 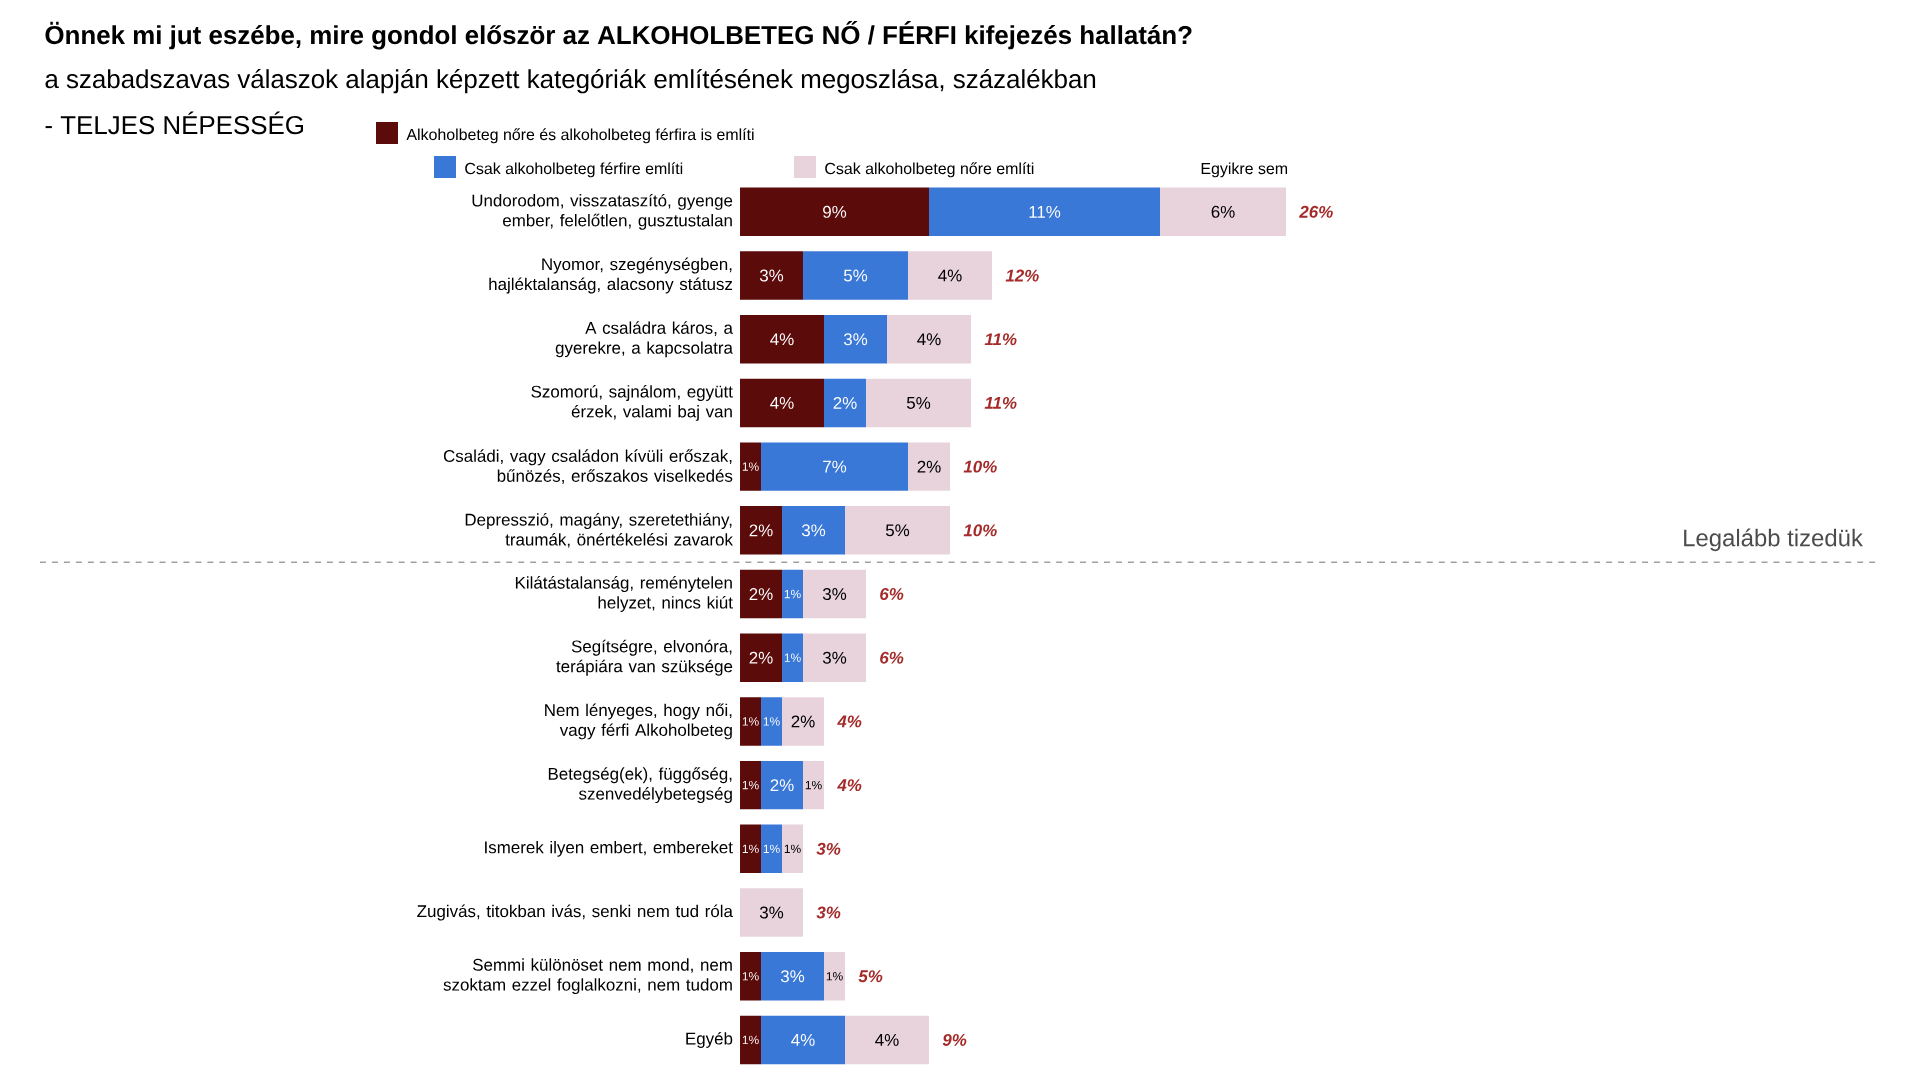 I want to click on y-tick-label: Zugivás, titokban ivás, senki nem tud róla, so click(x=575, y=912).